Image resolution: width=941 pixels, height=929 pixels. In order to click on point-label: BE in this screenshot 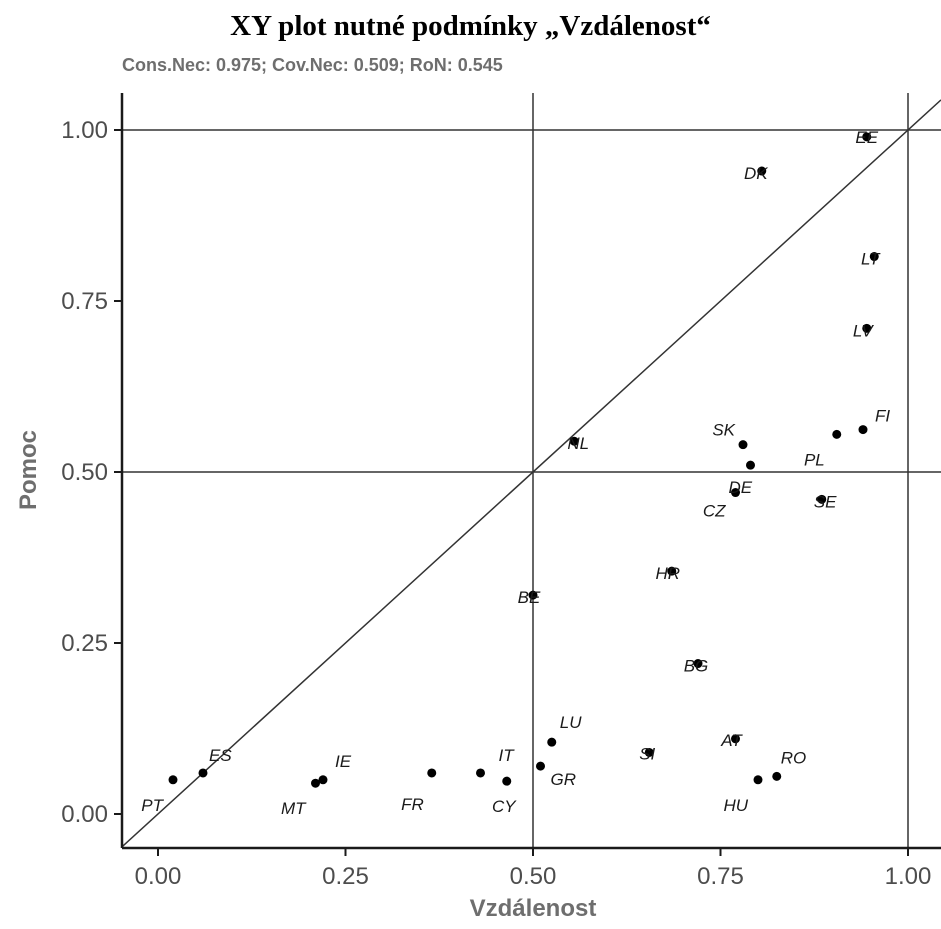, I will do `click(529, 597)`.